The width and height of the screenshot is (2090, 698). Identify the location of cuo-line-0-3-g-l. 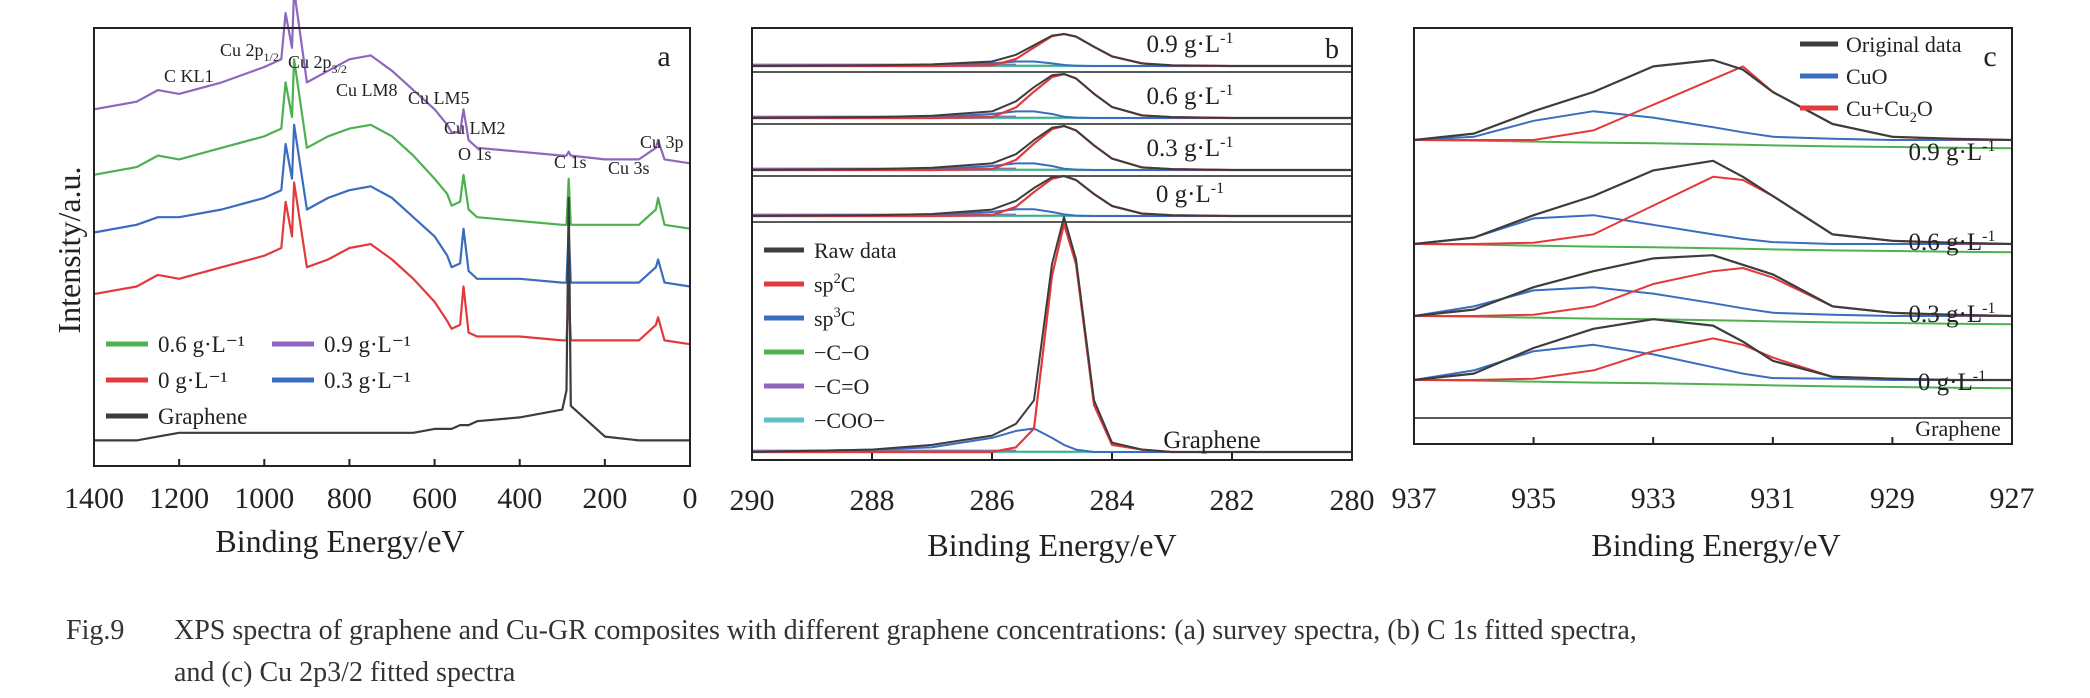
(1712, 301).